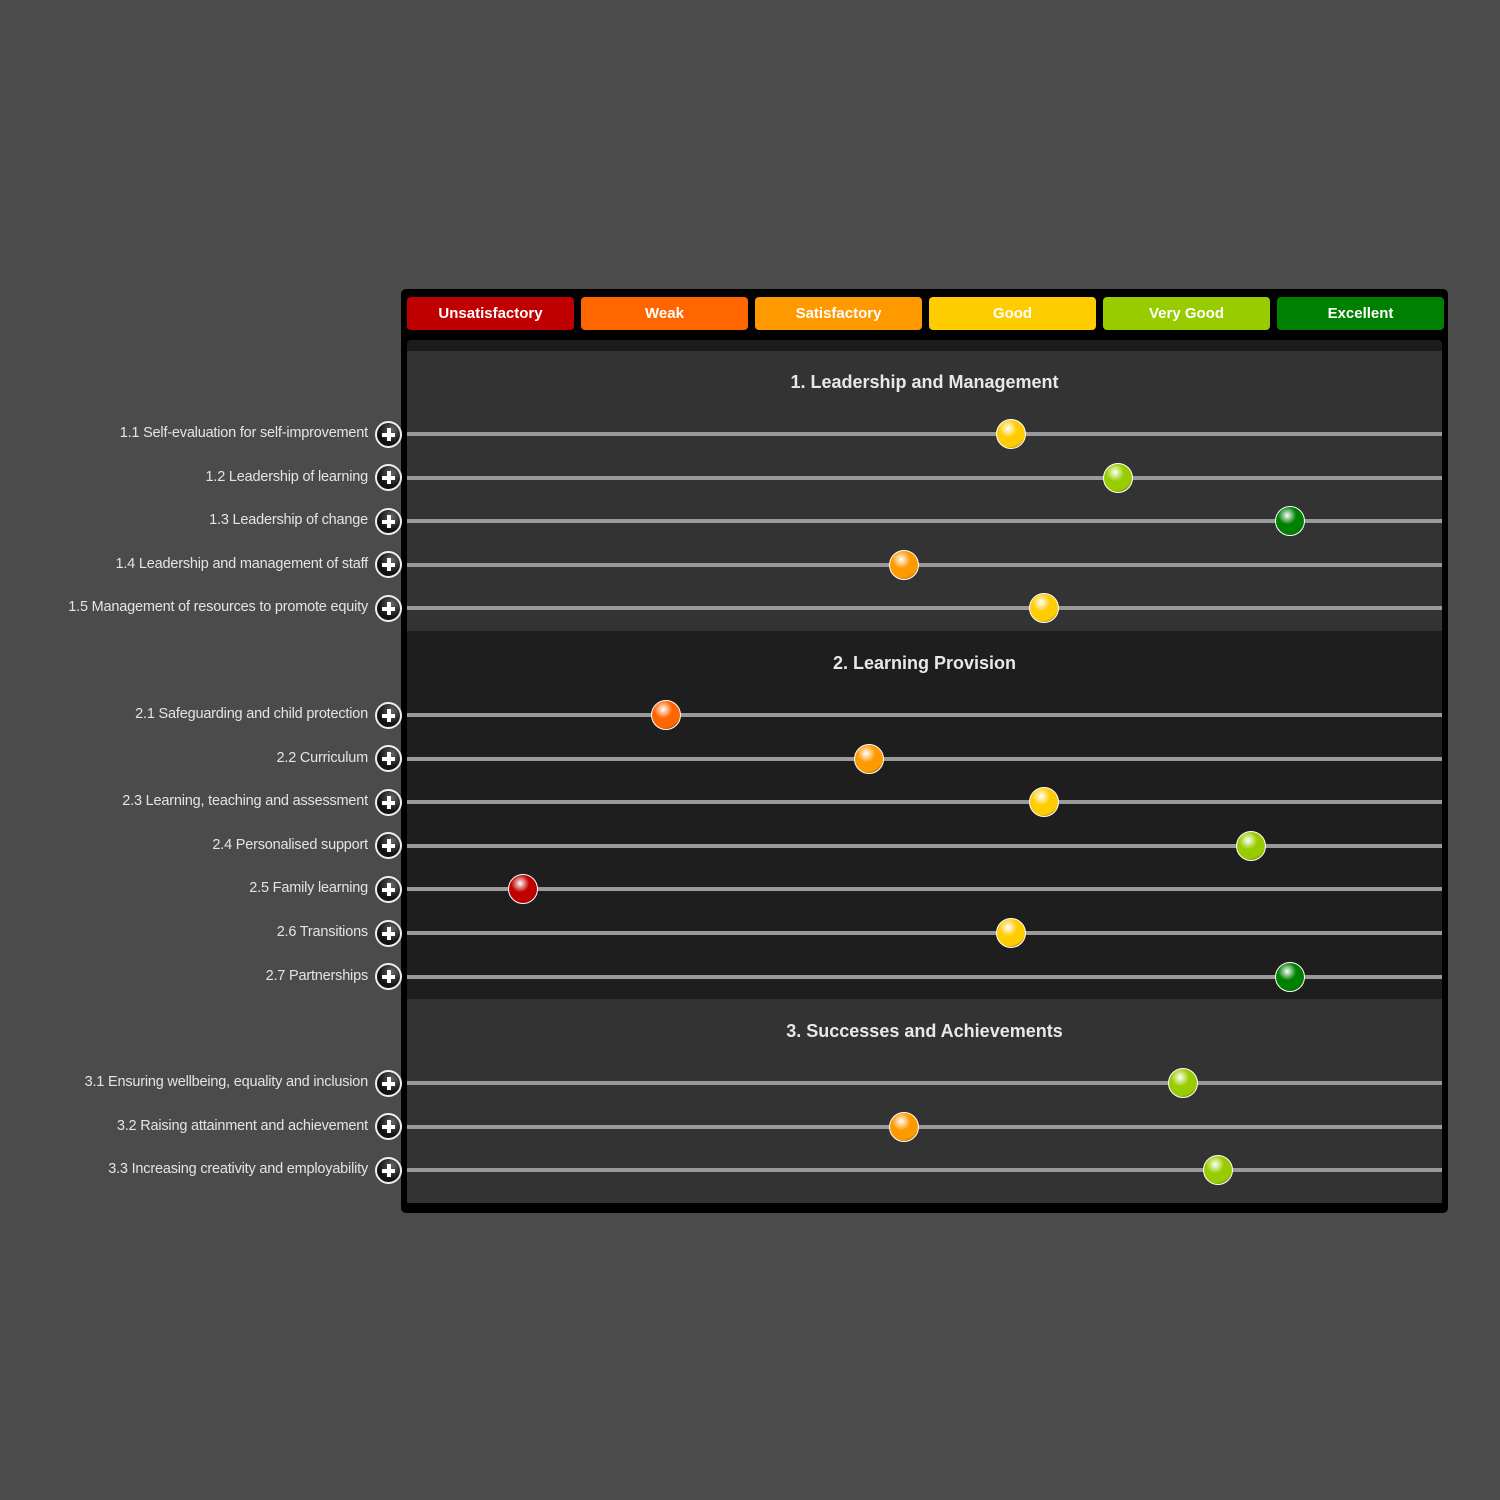 Image resolution: width=1500 pixels, height=1500 pixels. I want to click on criterion-label: 2.2 Curriculum, so click(322, 757).